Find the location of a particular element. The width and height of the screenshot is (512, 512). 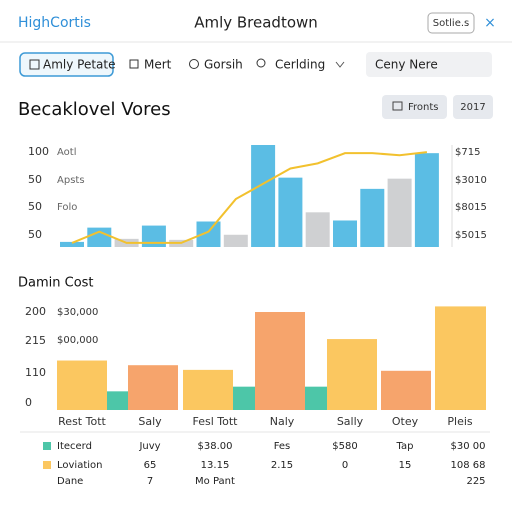

table-cell: 225 is located at coordinates (475, 481).